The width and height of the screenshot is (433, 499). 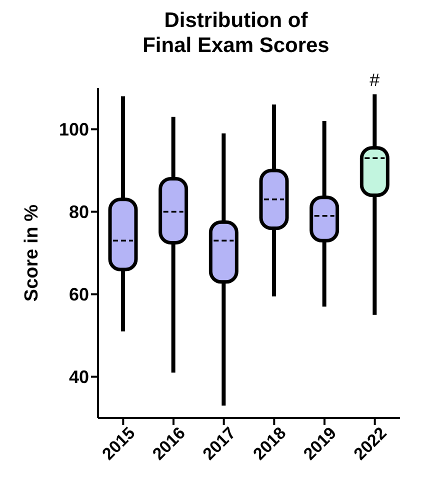 I want to click on y-tick-label: 60, so click(x=78, y=294).